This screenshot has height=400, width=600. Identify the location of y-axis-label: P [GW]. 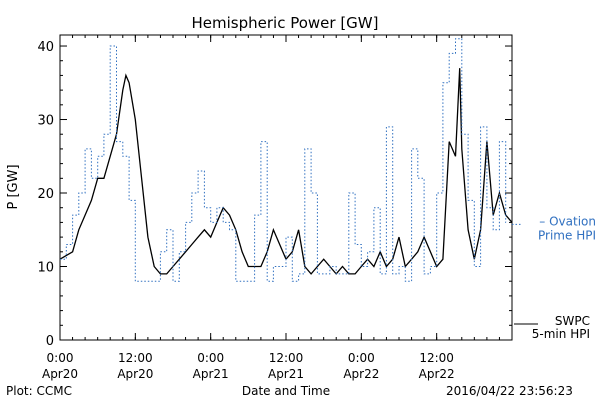
(13, 186).